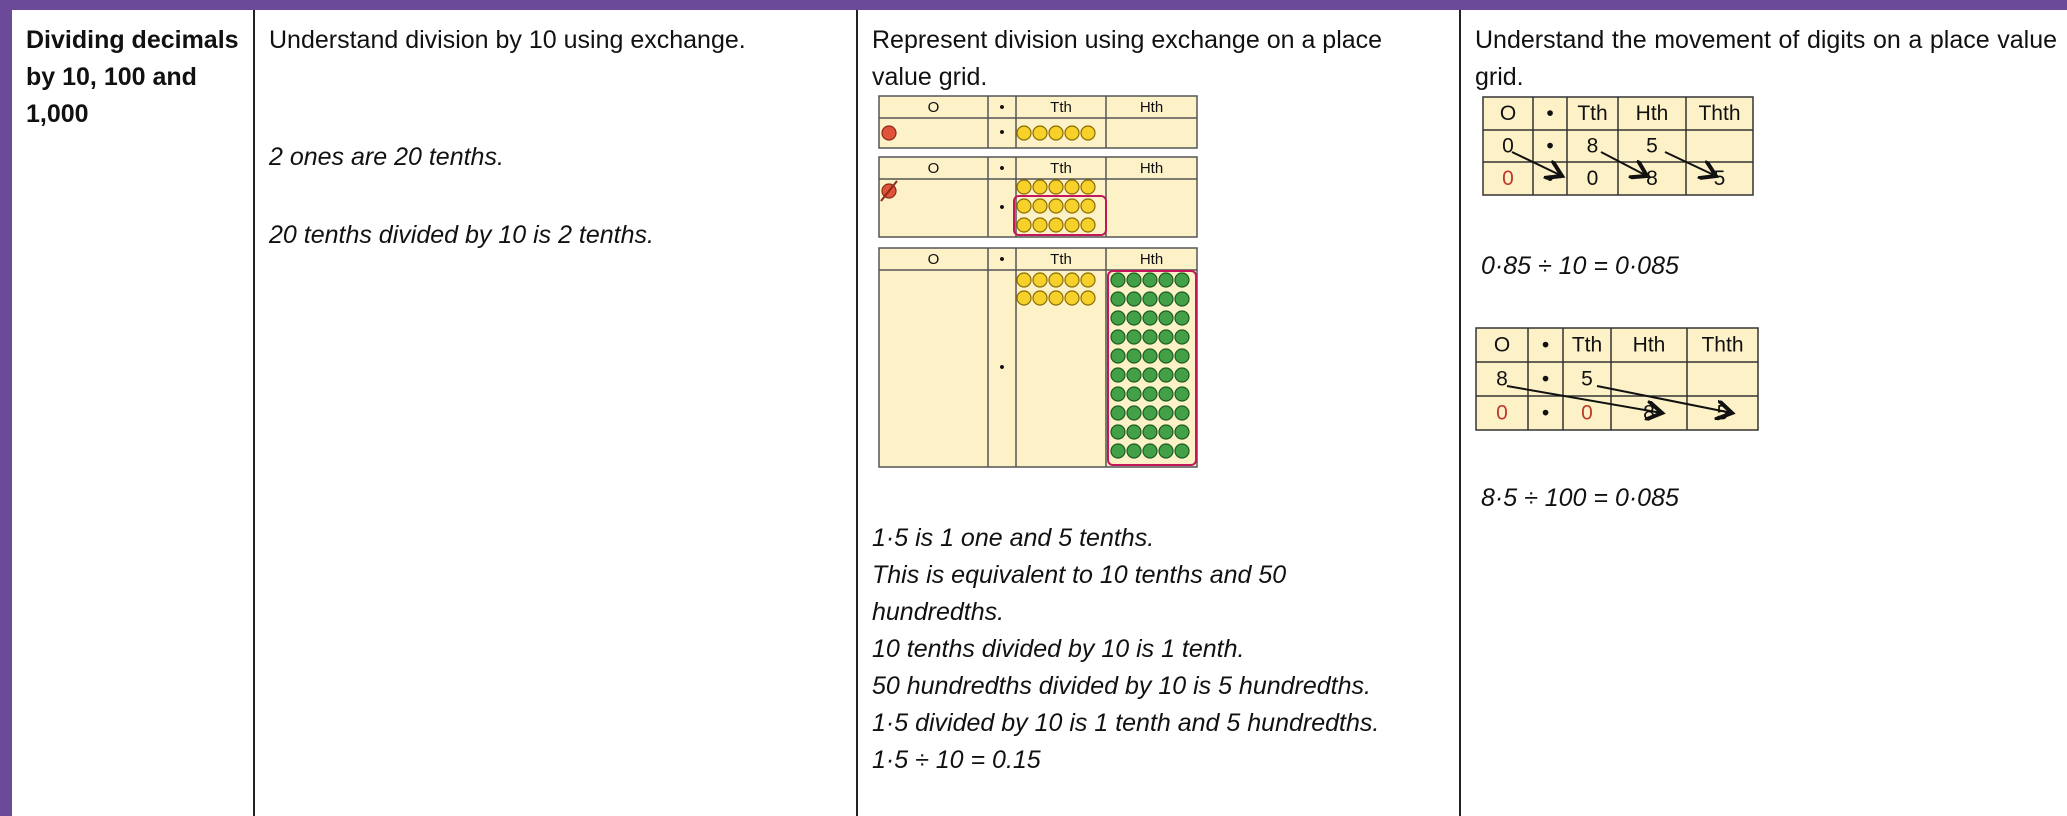  What do you see at coordinates (386, 157) in the screenshot?
I see `text-line: 2 ones are 20 tenths.` at bounding box center [386, 157].